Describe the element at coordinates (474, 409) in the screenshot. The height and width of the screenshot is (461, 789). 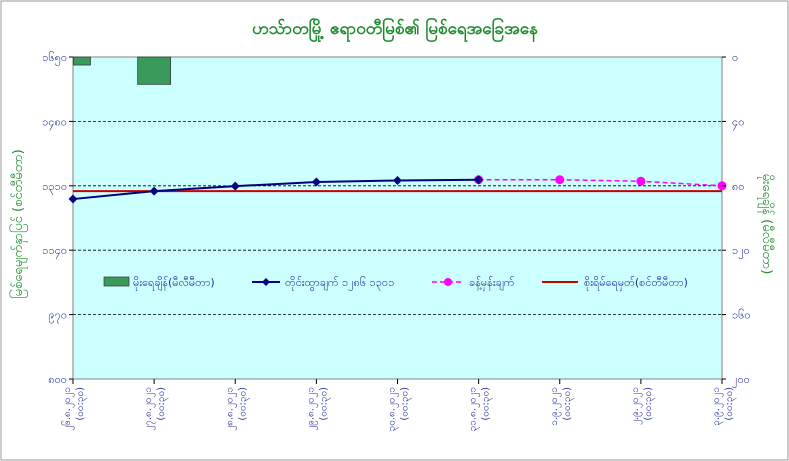
I see `x-tick-date-5: ၃၁.၈.၂၀၂၁` at that location.